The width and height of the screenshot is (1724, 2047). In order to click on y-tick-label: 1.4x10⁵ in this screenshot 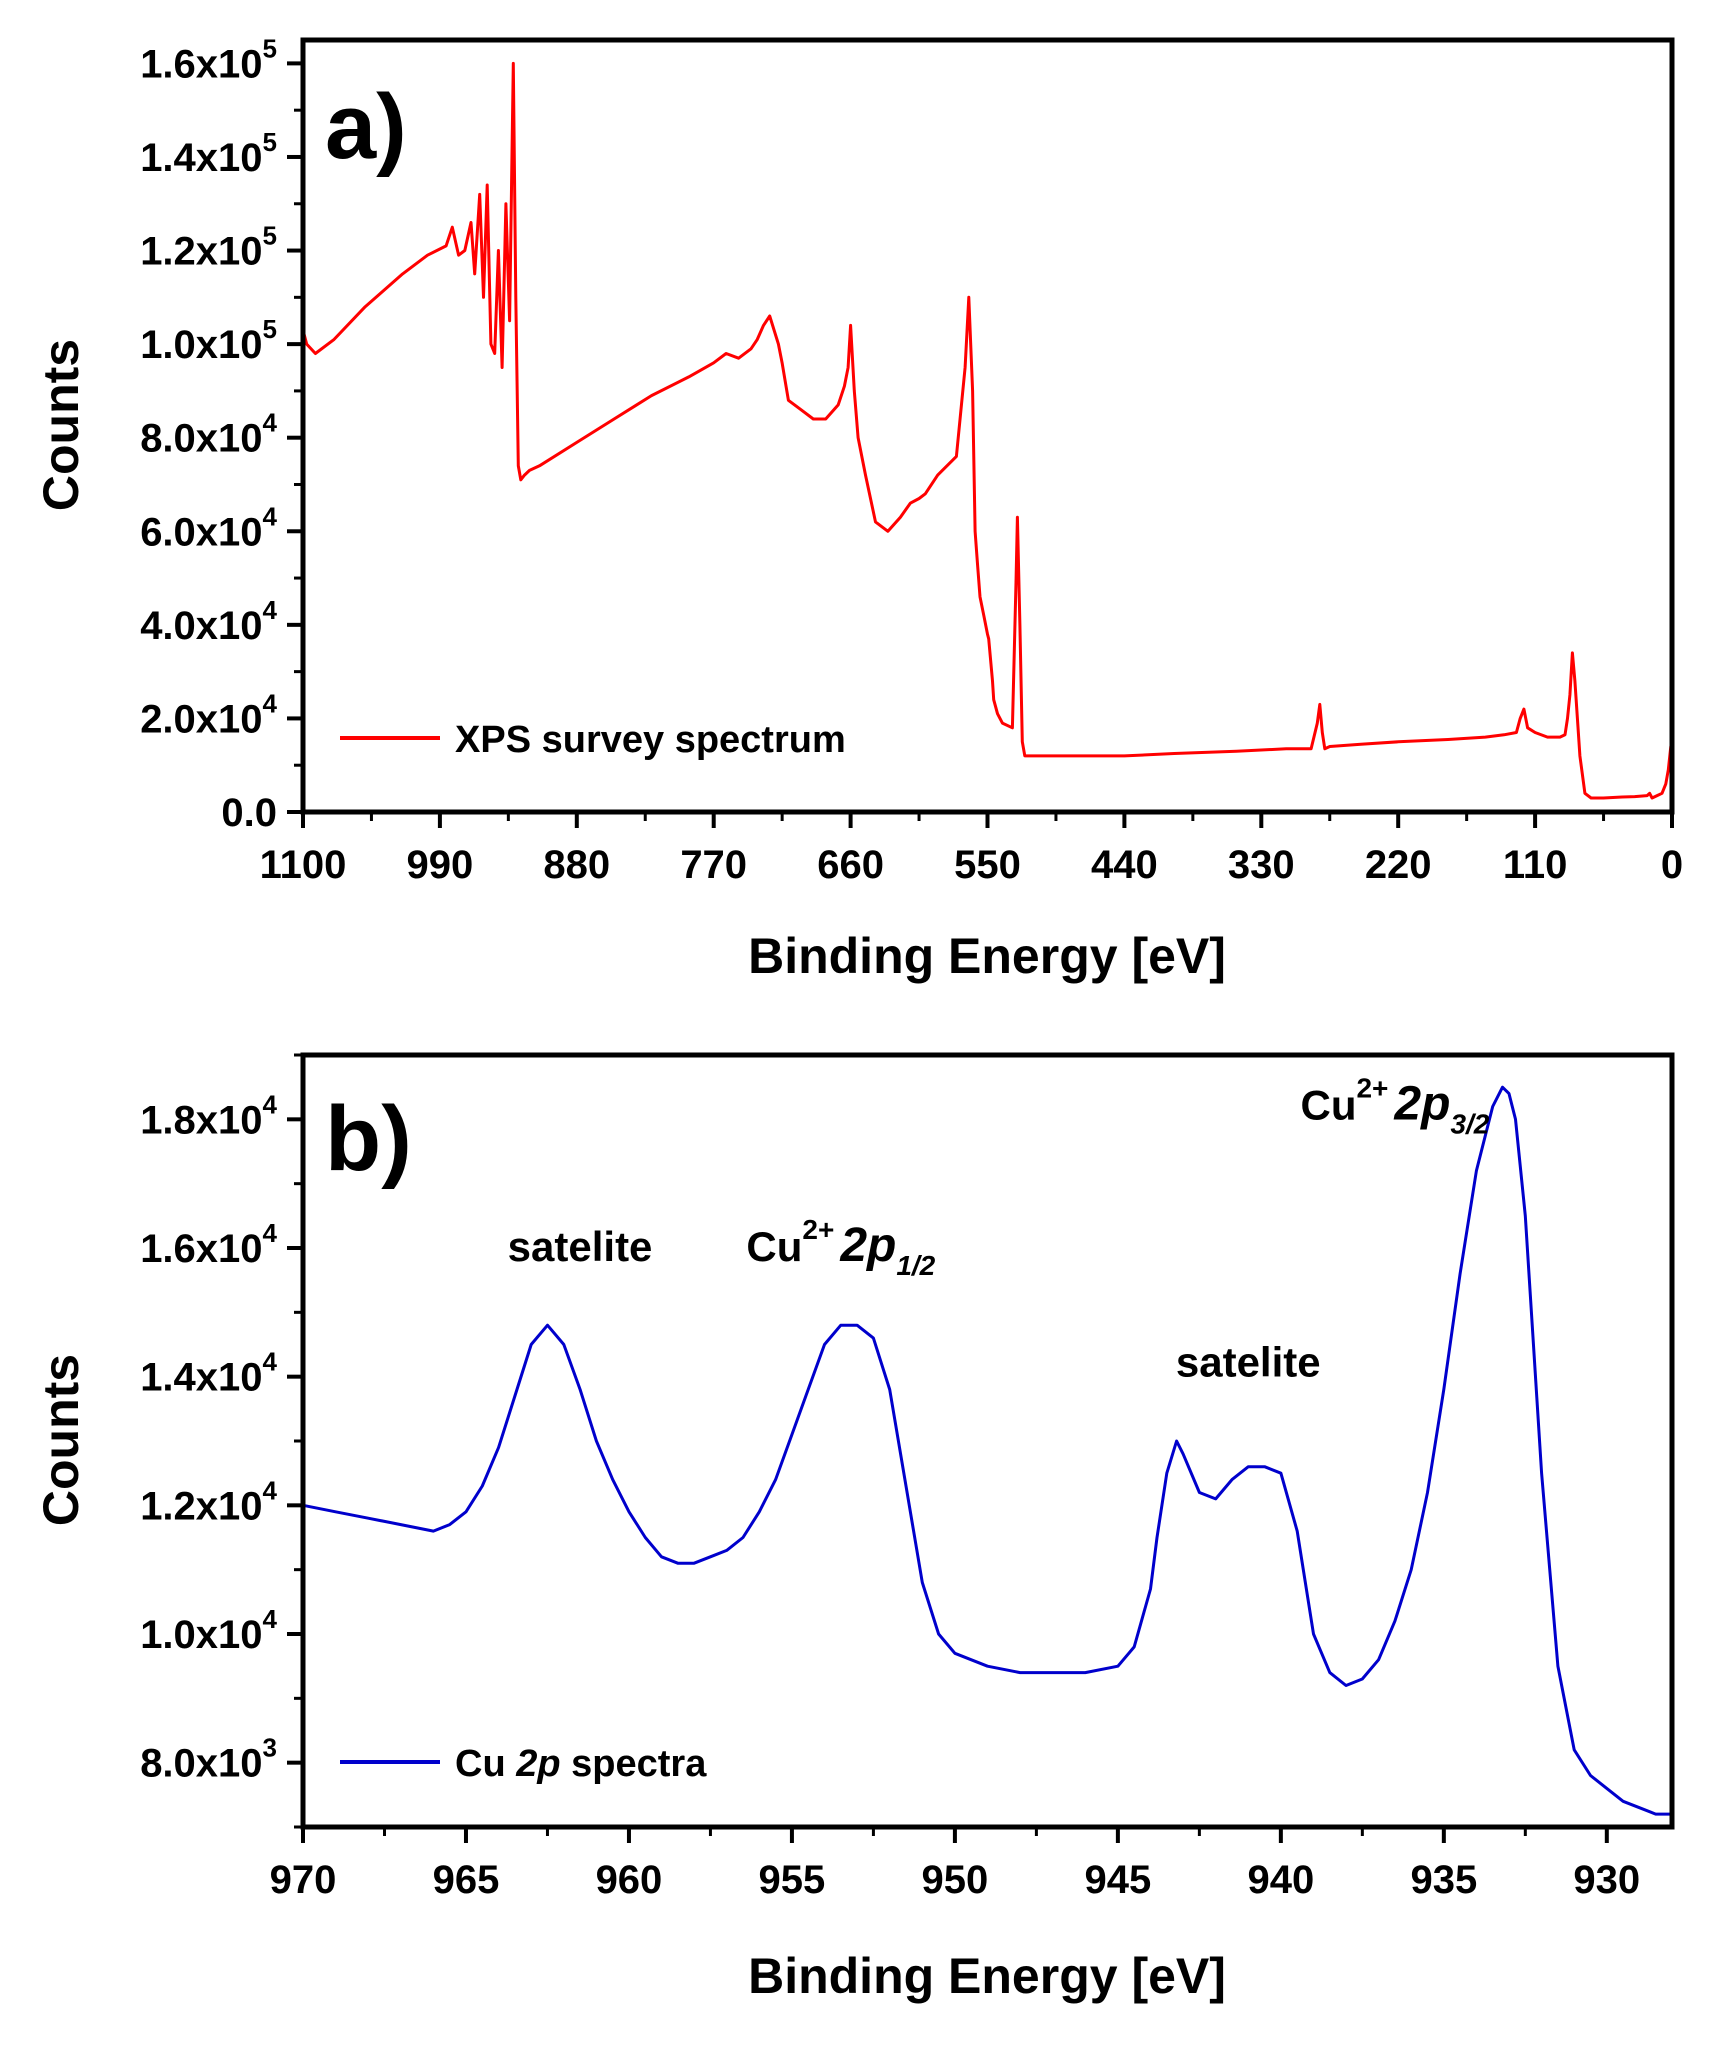, I will do `click(208, 153)`.